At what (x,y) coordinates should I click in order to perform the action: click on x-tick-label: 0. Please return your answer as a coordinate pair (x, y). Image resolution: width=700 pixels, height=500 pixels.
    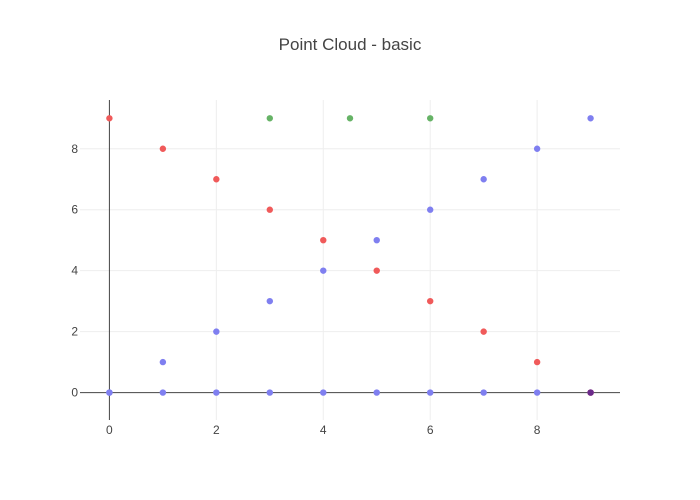
    Looking at the image, I should click on (109, 430).